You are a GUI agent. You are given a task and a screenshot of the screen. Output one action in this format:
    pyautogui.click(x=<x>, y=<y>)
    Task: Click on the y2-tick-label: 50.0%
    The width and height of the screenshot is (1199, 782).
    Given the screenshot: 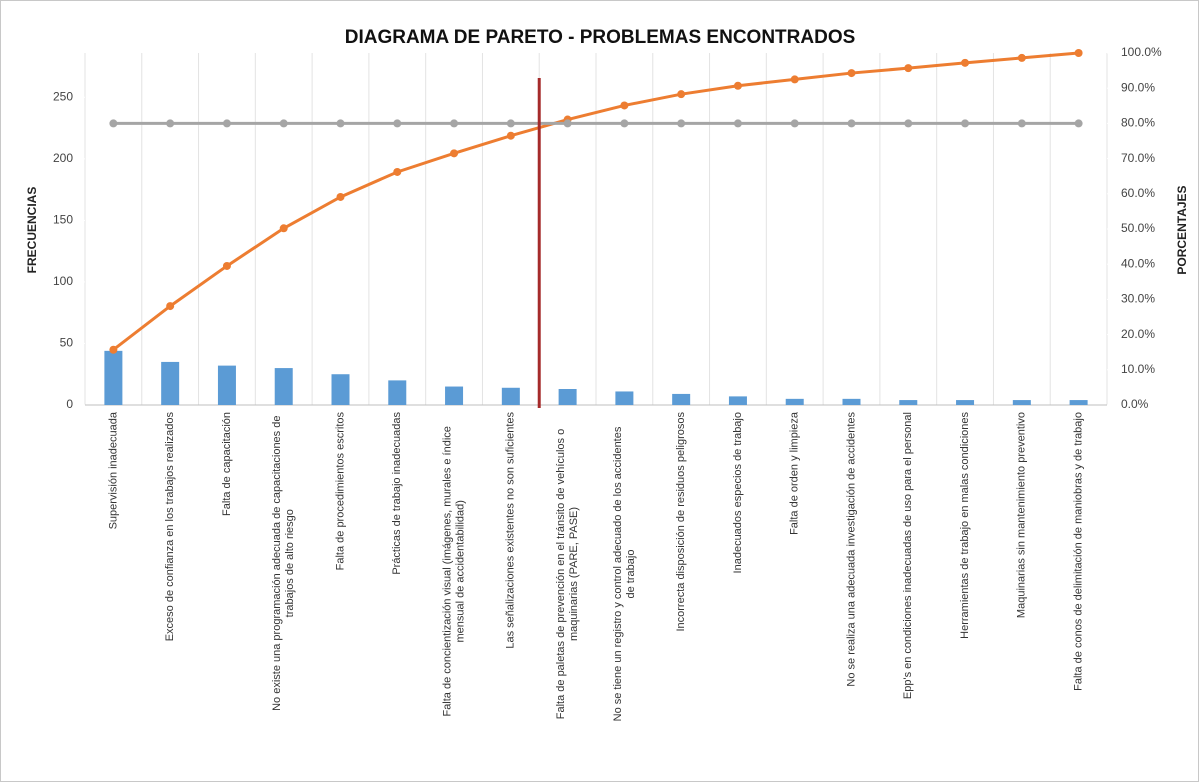 What is the action you would take?
    pyautogui.click(x=1138, y=228)
    